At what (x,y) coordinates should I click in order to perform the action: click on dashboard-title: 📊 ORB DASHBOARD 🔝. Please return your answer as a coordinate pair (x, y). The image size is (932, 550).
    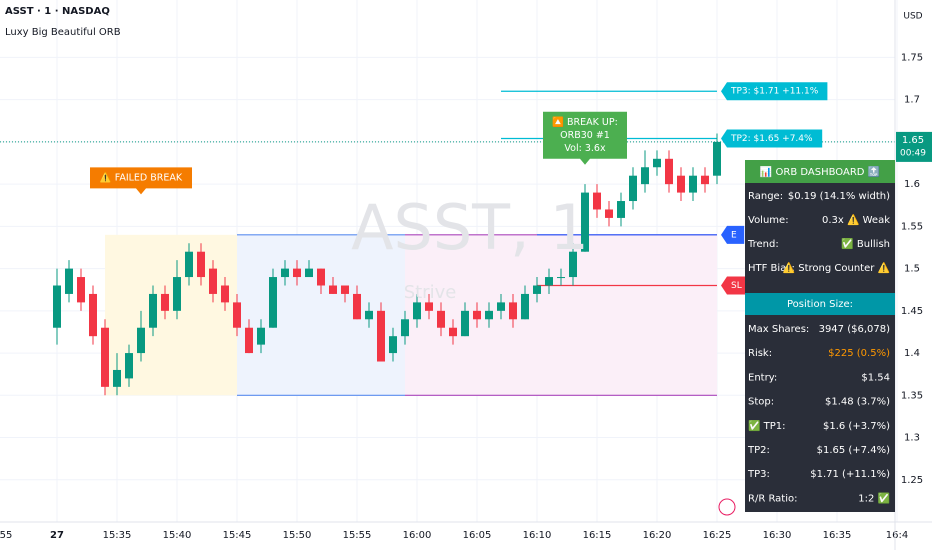
    Looking at the image, I should click on (820, 171).